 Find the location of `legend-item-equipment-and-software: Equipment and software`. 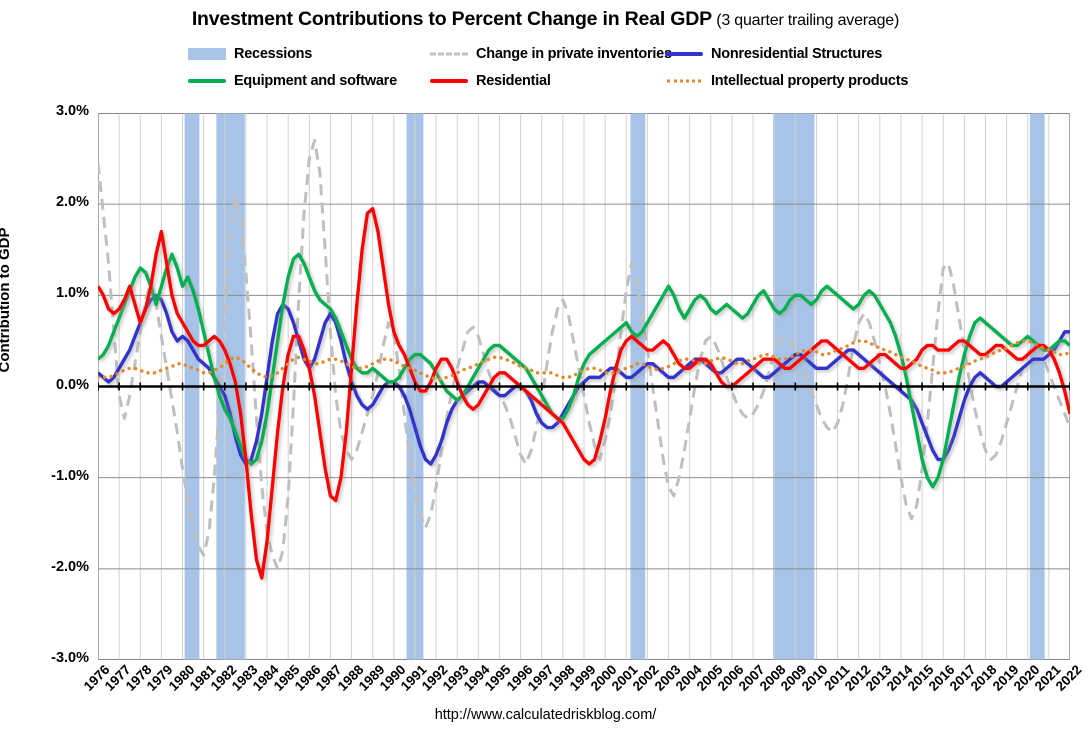

legend-item-equipment-and-software: Equipment and software is located at coordinates (292, 81).